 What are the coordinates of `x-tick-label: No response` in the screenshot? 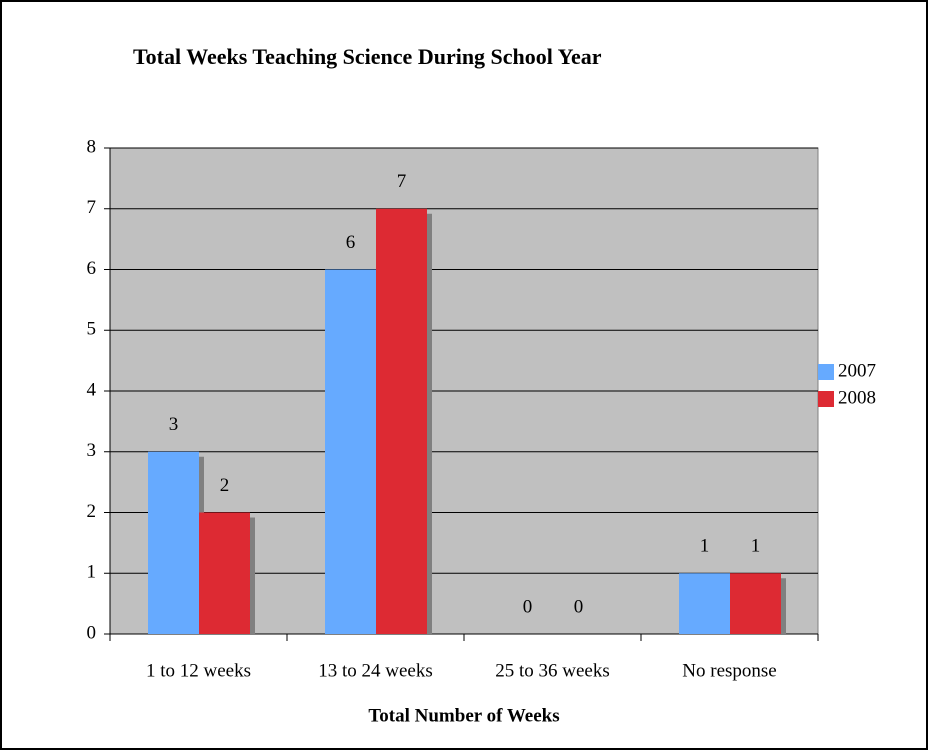 It's located at (729, 670).